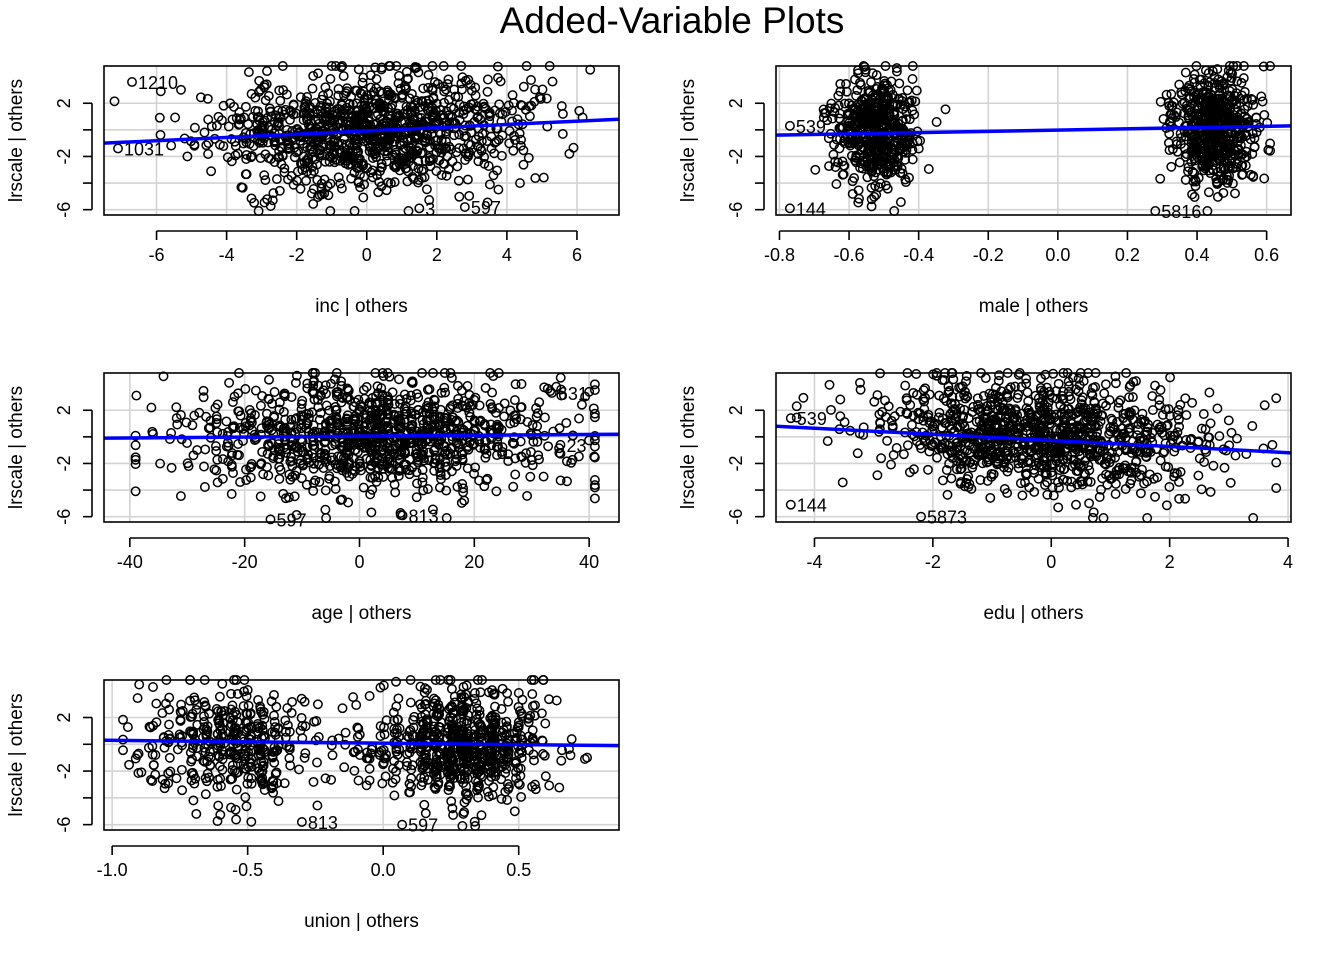 Image resolution: width=1344 pixels, height=960 pixels. What do you see at coordinates (157, 255) in the screenshot?
I see `x-tick-label: -6` at bounding box center [157, 255].